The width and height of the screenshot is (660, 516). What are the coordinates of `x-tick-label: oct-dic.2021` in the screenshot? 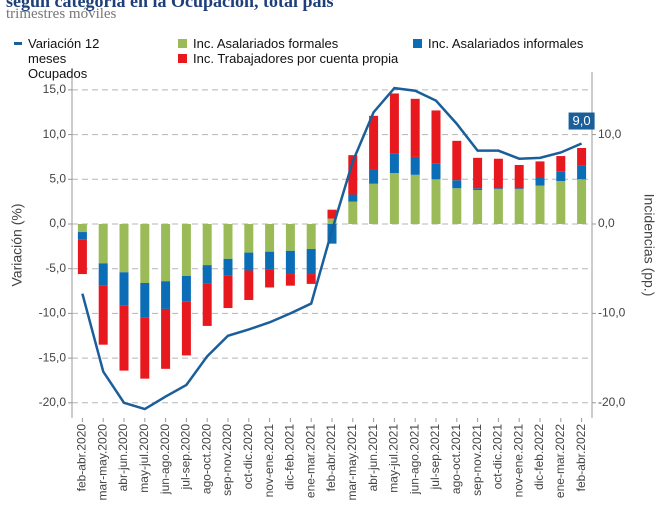 It's located at (498, 457).